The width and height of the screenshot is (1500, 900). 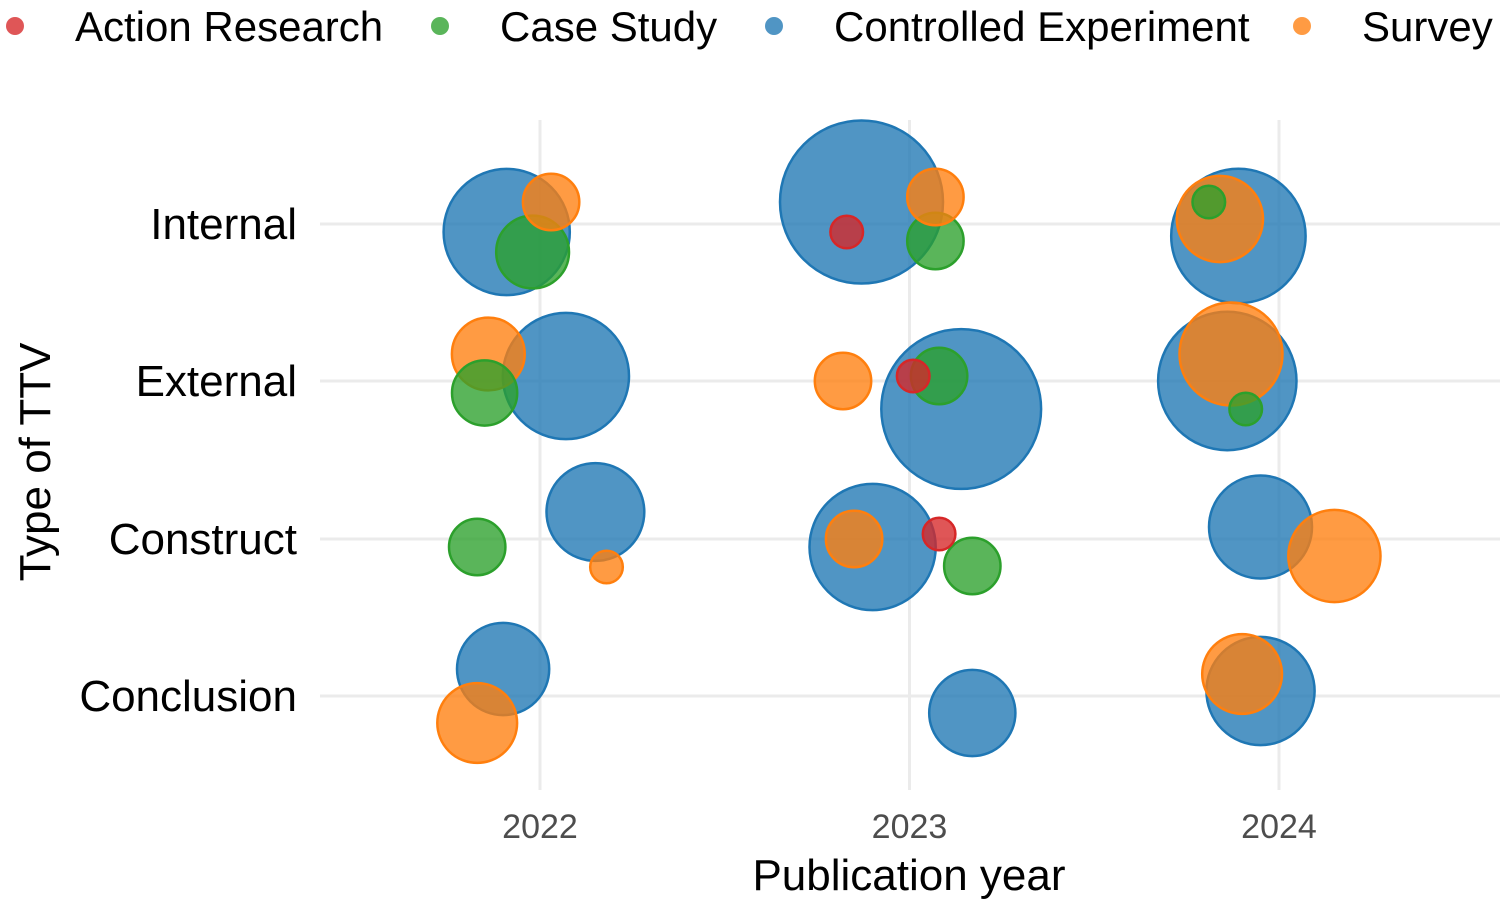 I want to click on legend-key-survey, so click(x=1302, y=26).